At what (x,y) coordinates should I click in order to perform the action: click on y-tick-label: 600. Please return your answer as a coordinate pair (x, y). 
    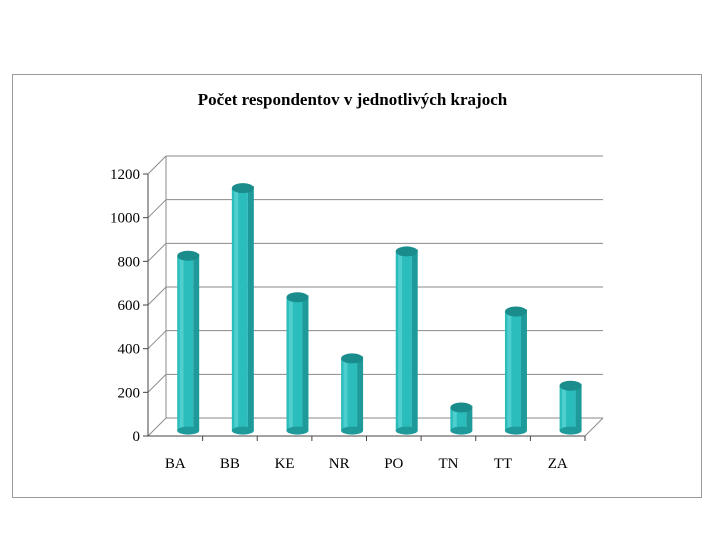
    Looking at the image, I should click on (129, 306).